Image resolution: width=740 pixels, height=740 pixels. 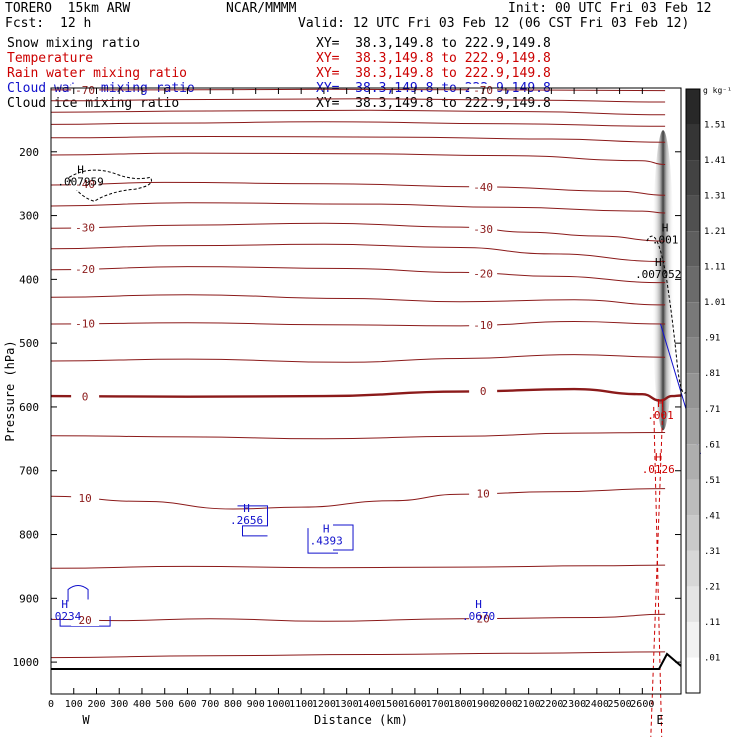 What do you see at coordinates (433, 58) in the screenshot?
I see `field-xy-temperature: XY= 38.3,149.8 to 222.9,149.8` at bounding box center [433, 58].